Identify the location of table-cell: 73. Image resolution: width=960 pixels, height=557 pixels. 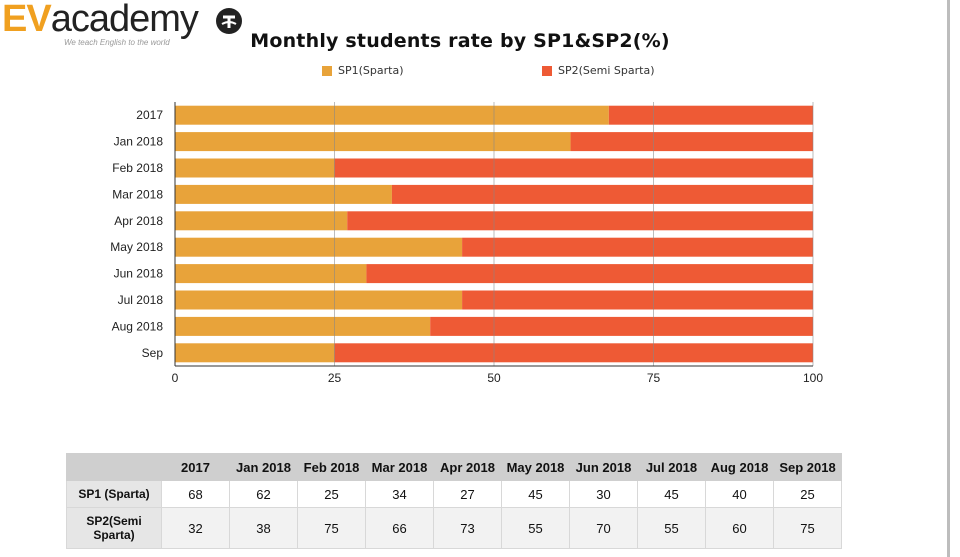
(467, 528).